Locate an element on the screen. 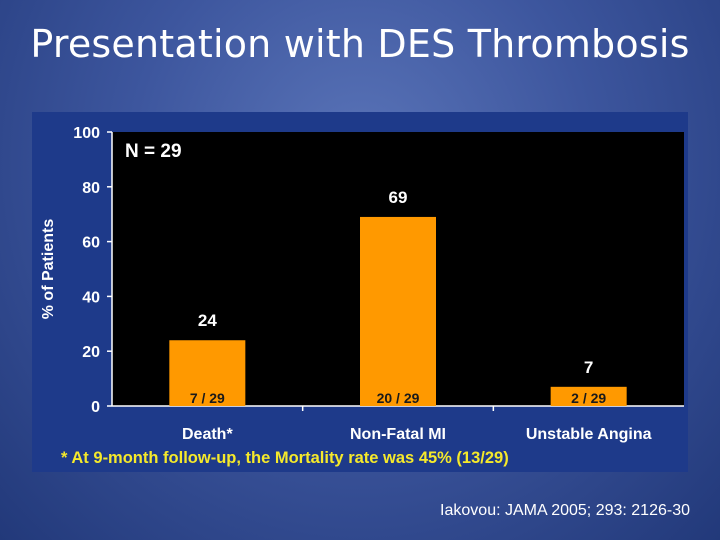 The width and height of the screenshot is (720, 540). y-axis-title: % of Patients is located at coordinates (48, 269).